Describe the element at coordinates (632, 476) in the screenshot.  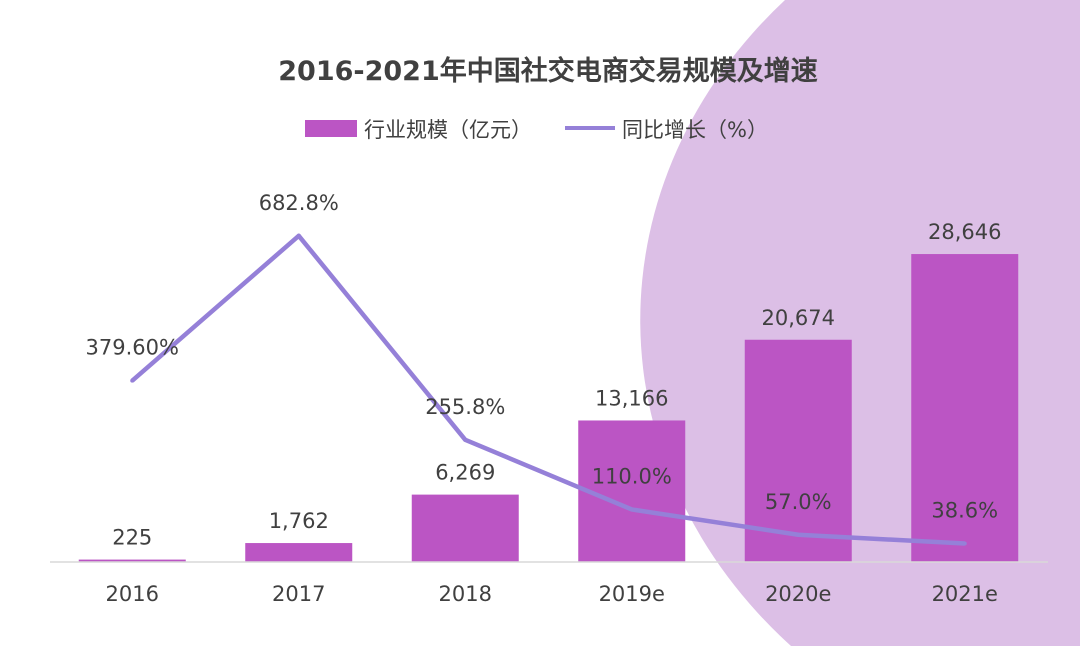
I see `line-data-label: 110.0%` at that location.